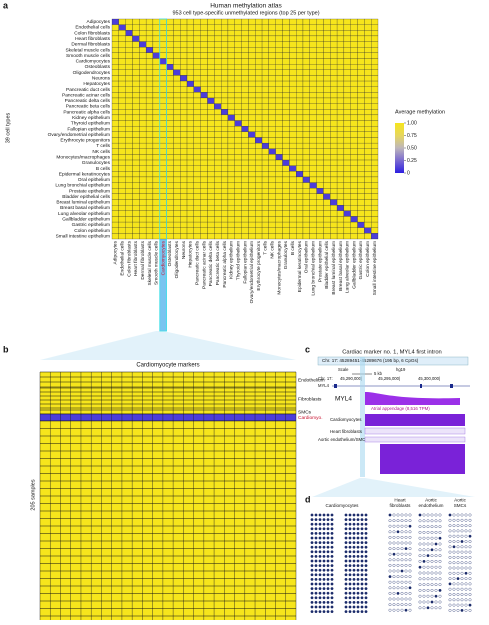  What do you see at coordinates (279, 267) in the screenshot?
I see `column-label: Monocytes/macrophages` at bounding box center [279, 267].